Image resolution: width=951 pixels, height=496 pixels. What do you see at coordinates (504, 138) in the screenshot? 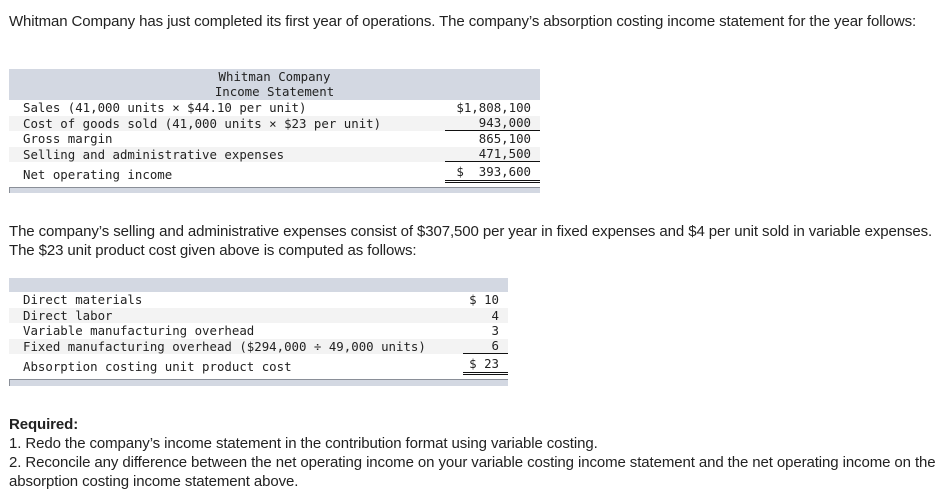
I see `row-value: 865,100` at bounding box center [504, 138].